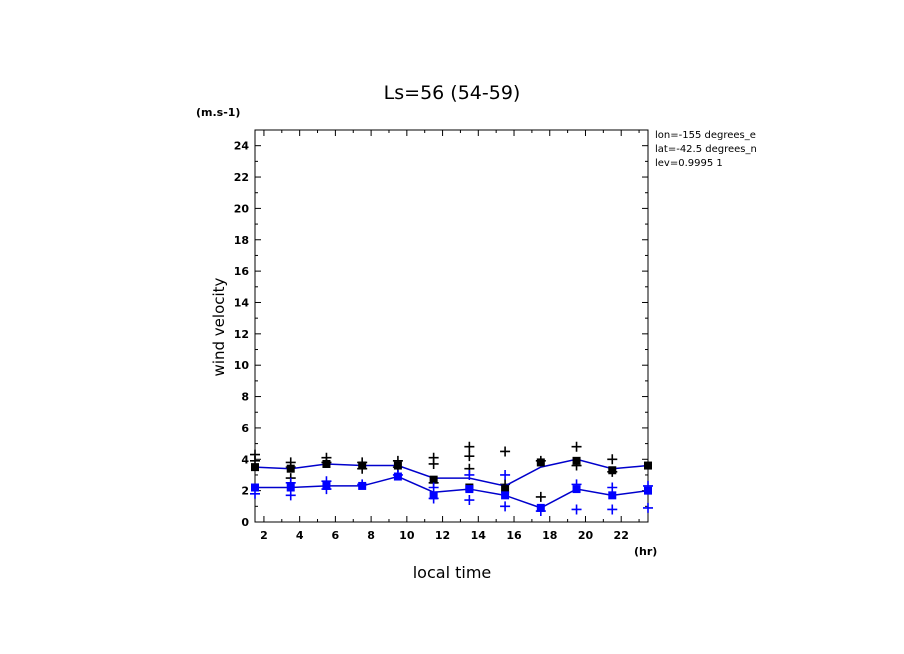  I want to click on x-tick-label: 4, so click(300, 535).